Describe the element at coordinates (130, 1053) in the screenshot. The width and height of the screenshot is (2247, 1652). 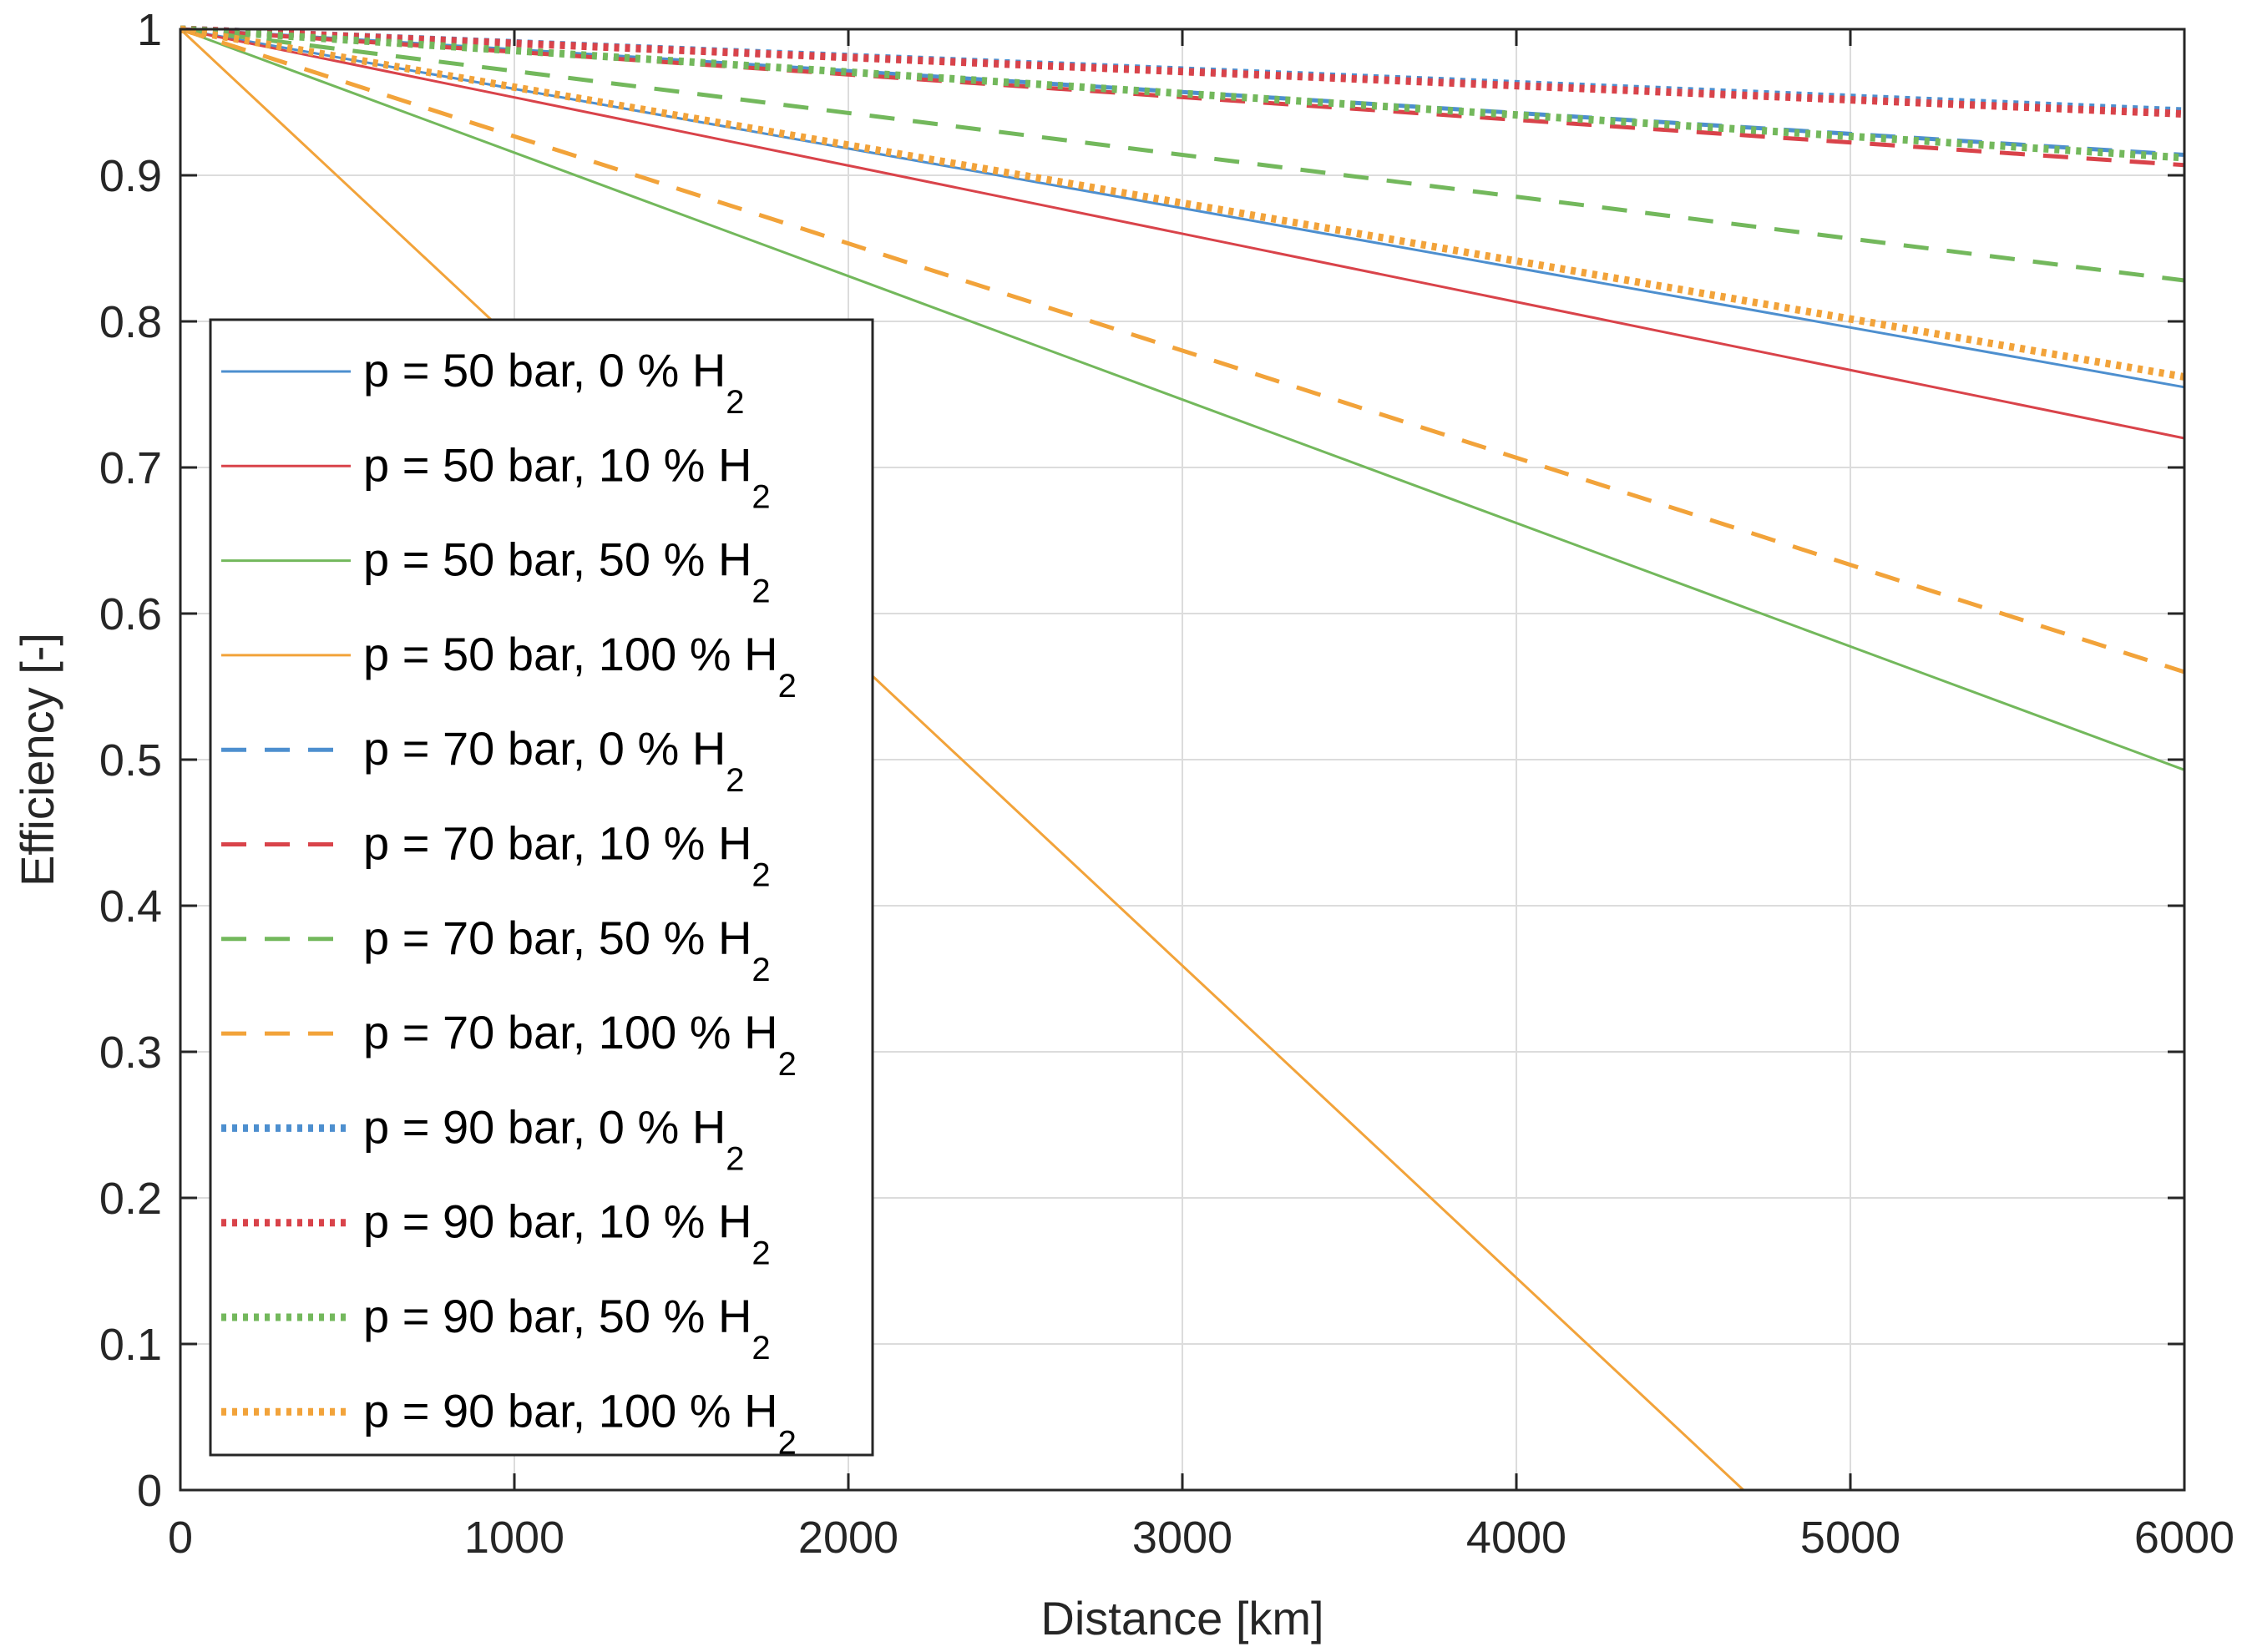
I see `y-tick-label: 0.3` at that location.